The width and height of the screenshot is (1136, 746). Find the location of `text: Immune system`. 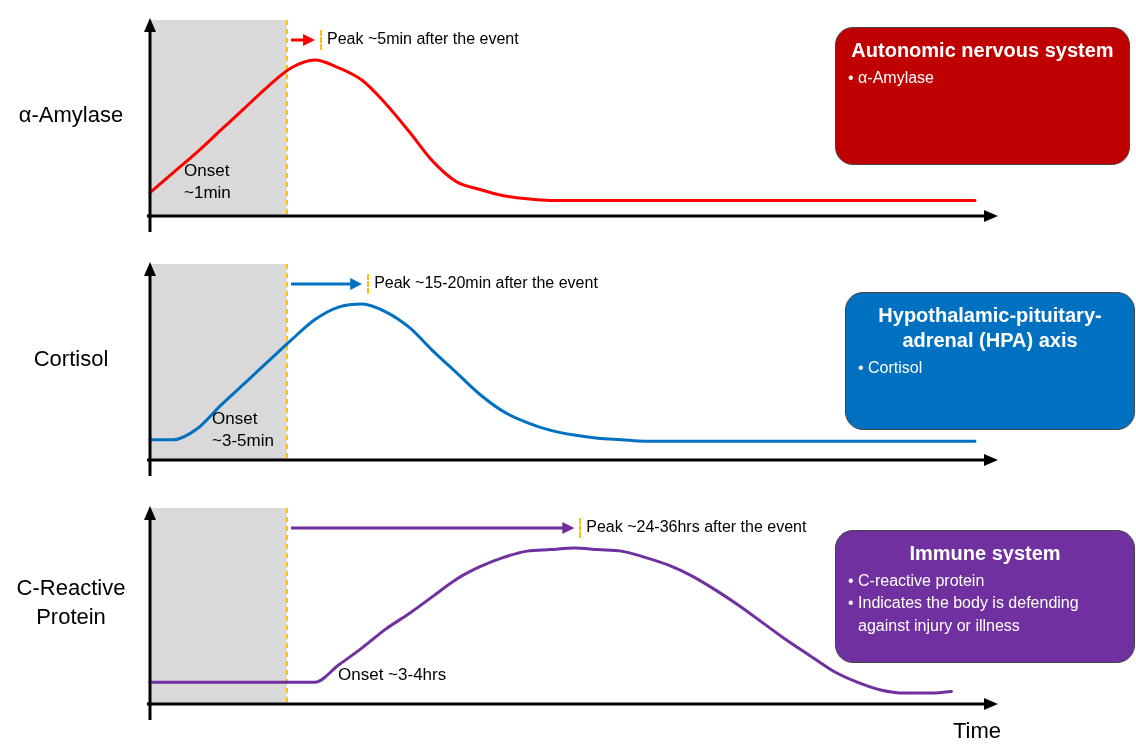

text: Immune system is located at coordinates (985, 553).